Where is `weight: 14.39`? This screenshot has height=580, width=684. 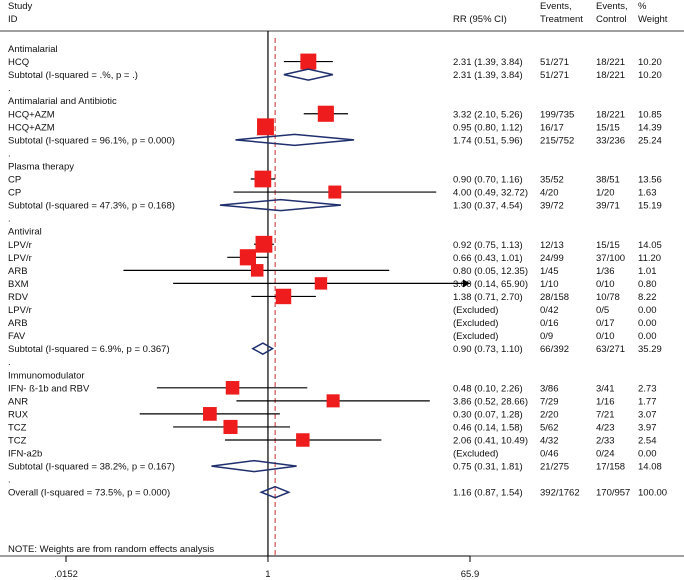 weight: 14.39 is located at coordinates (650, 127).